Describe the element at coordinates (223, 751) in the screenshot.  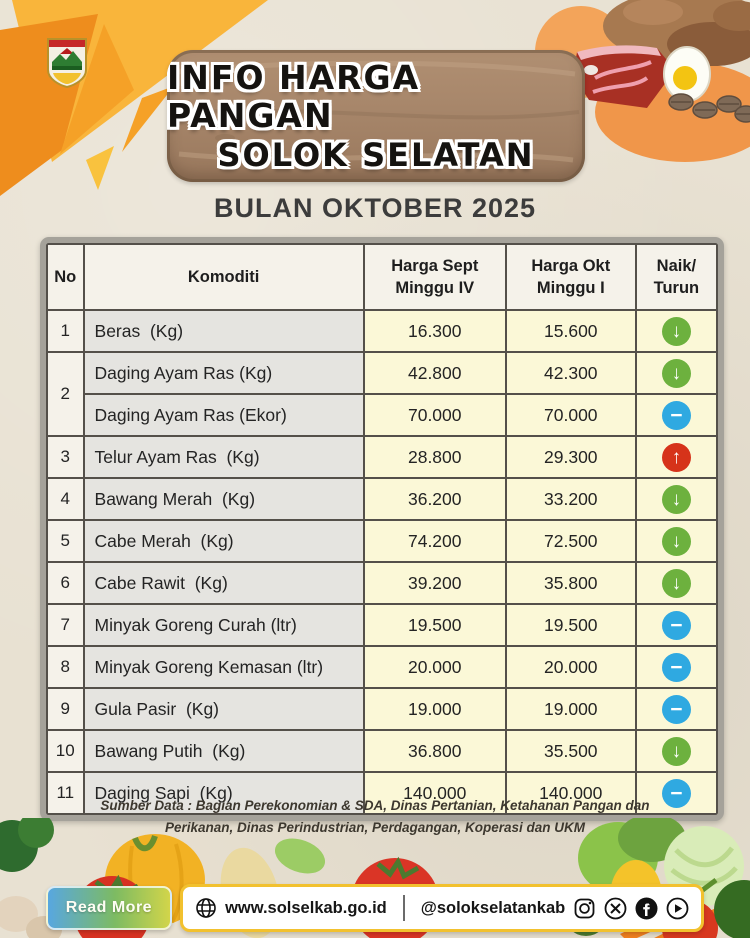
I see `commodity-name: Bawang Putih (Kg)` at that location.